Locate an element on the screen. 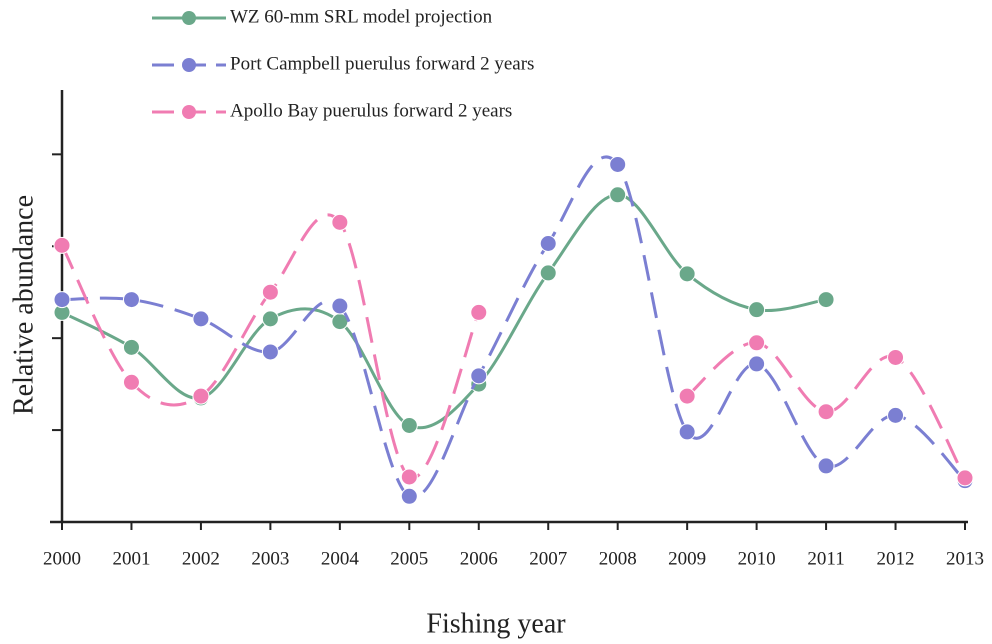  legend-label: Port Campbell puerulus forward 2 years is located at coordinates (382, 63).